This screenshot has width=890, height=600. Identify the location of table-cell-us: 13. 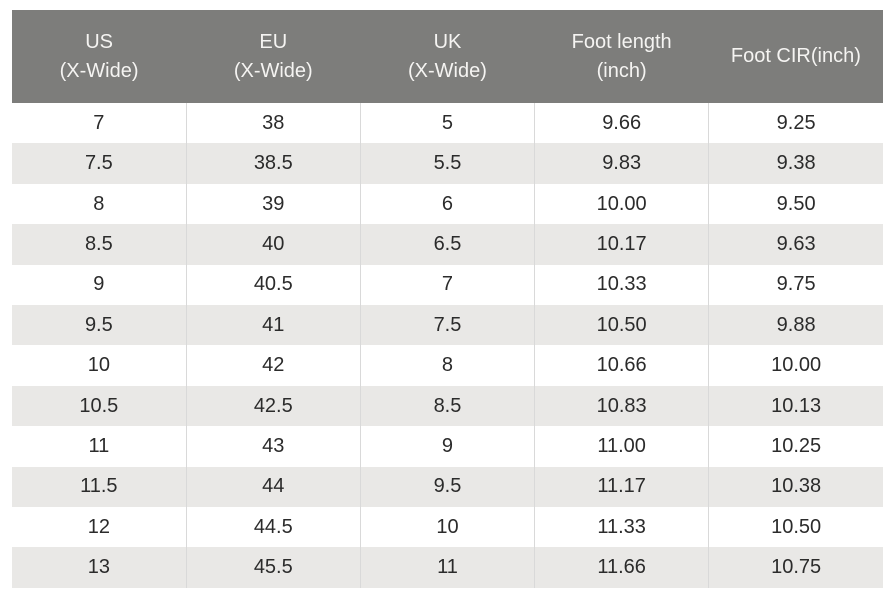
(99, 567).